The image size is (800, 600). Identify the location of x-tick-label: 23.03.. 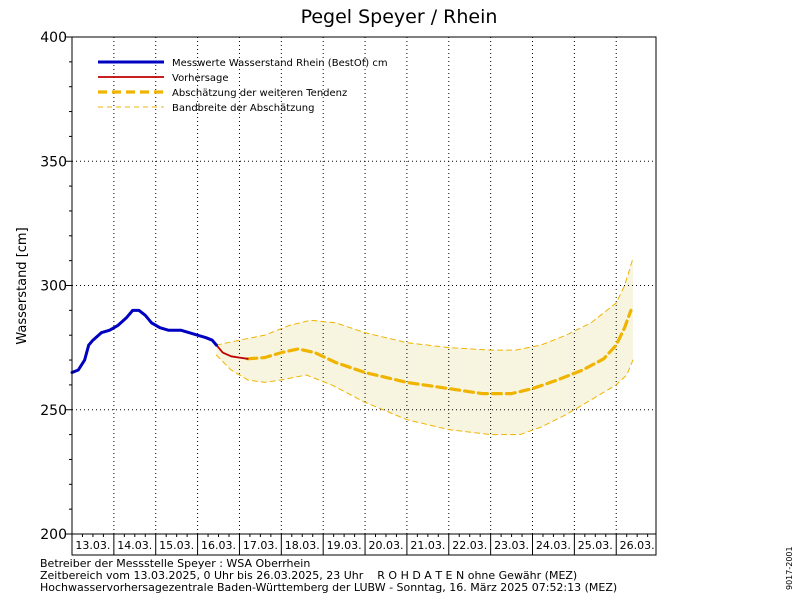
(511, 545).